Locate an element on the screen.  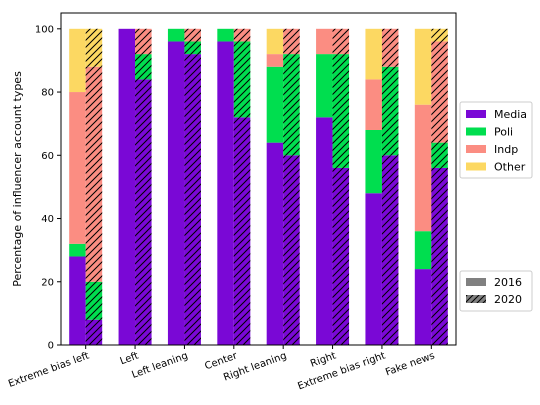
legend-swatch-media is located at coordinates (476, 114).